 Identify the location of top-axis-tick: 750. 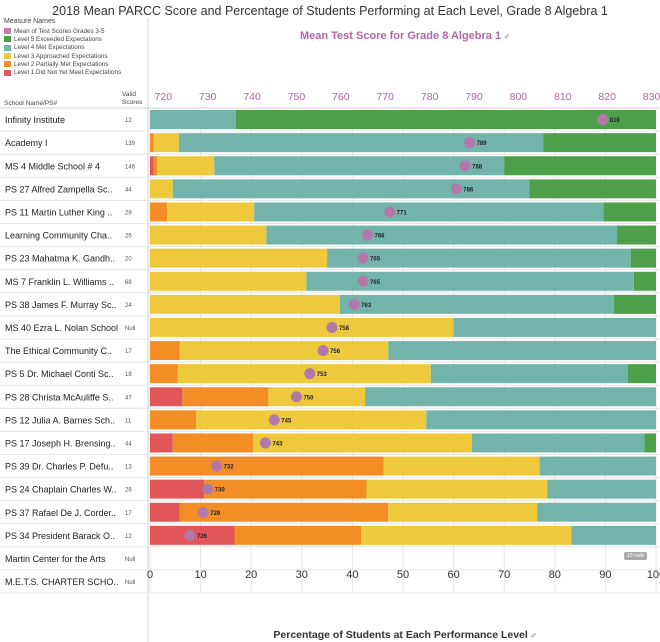
(297, 97).